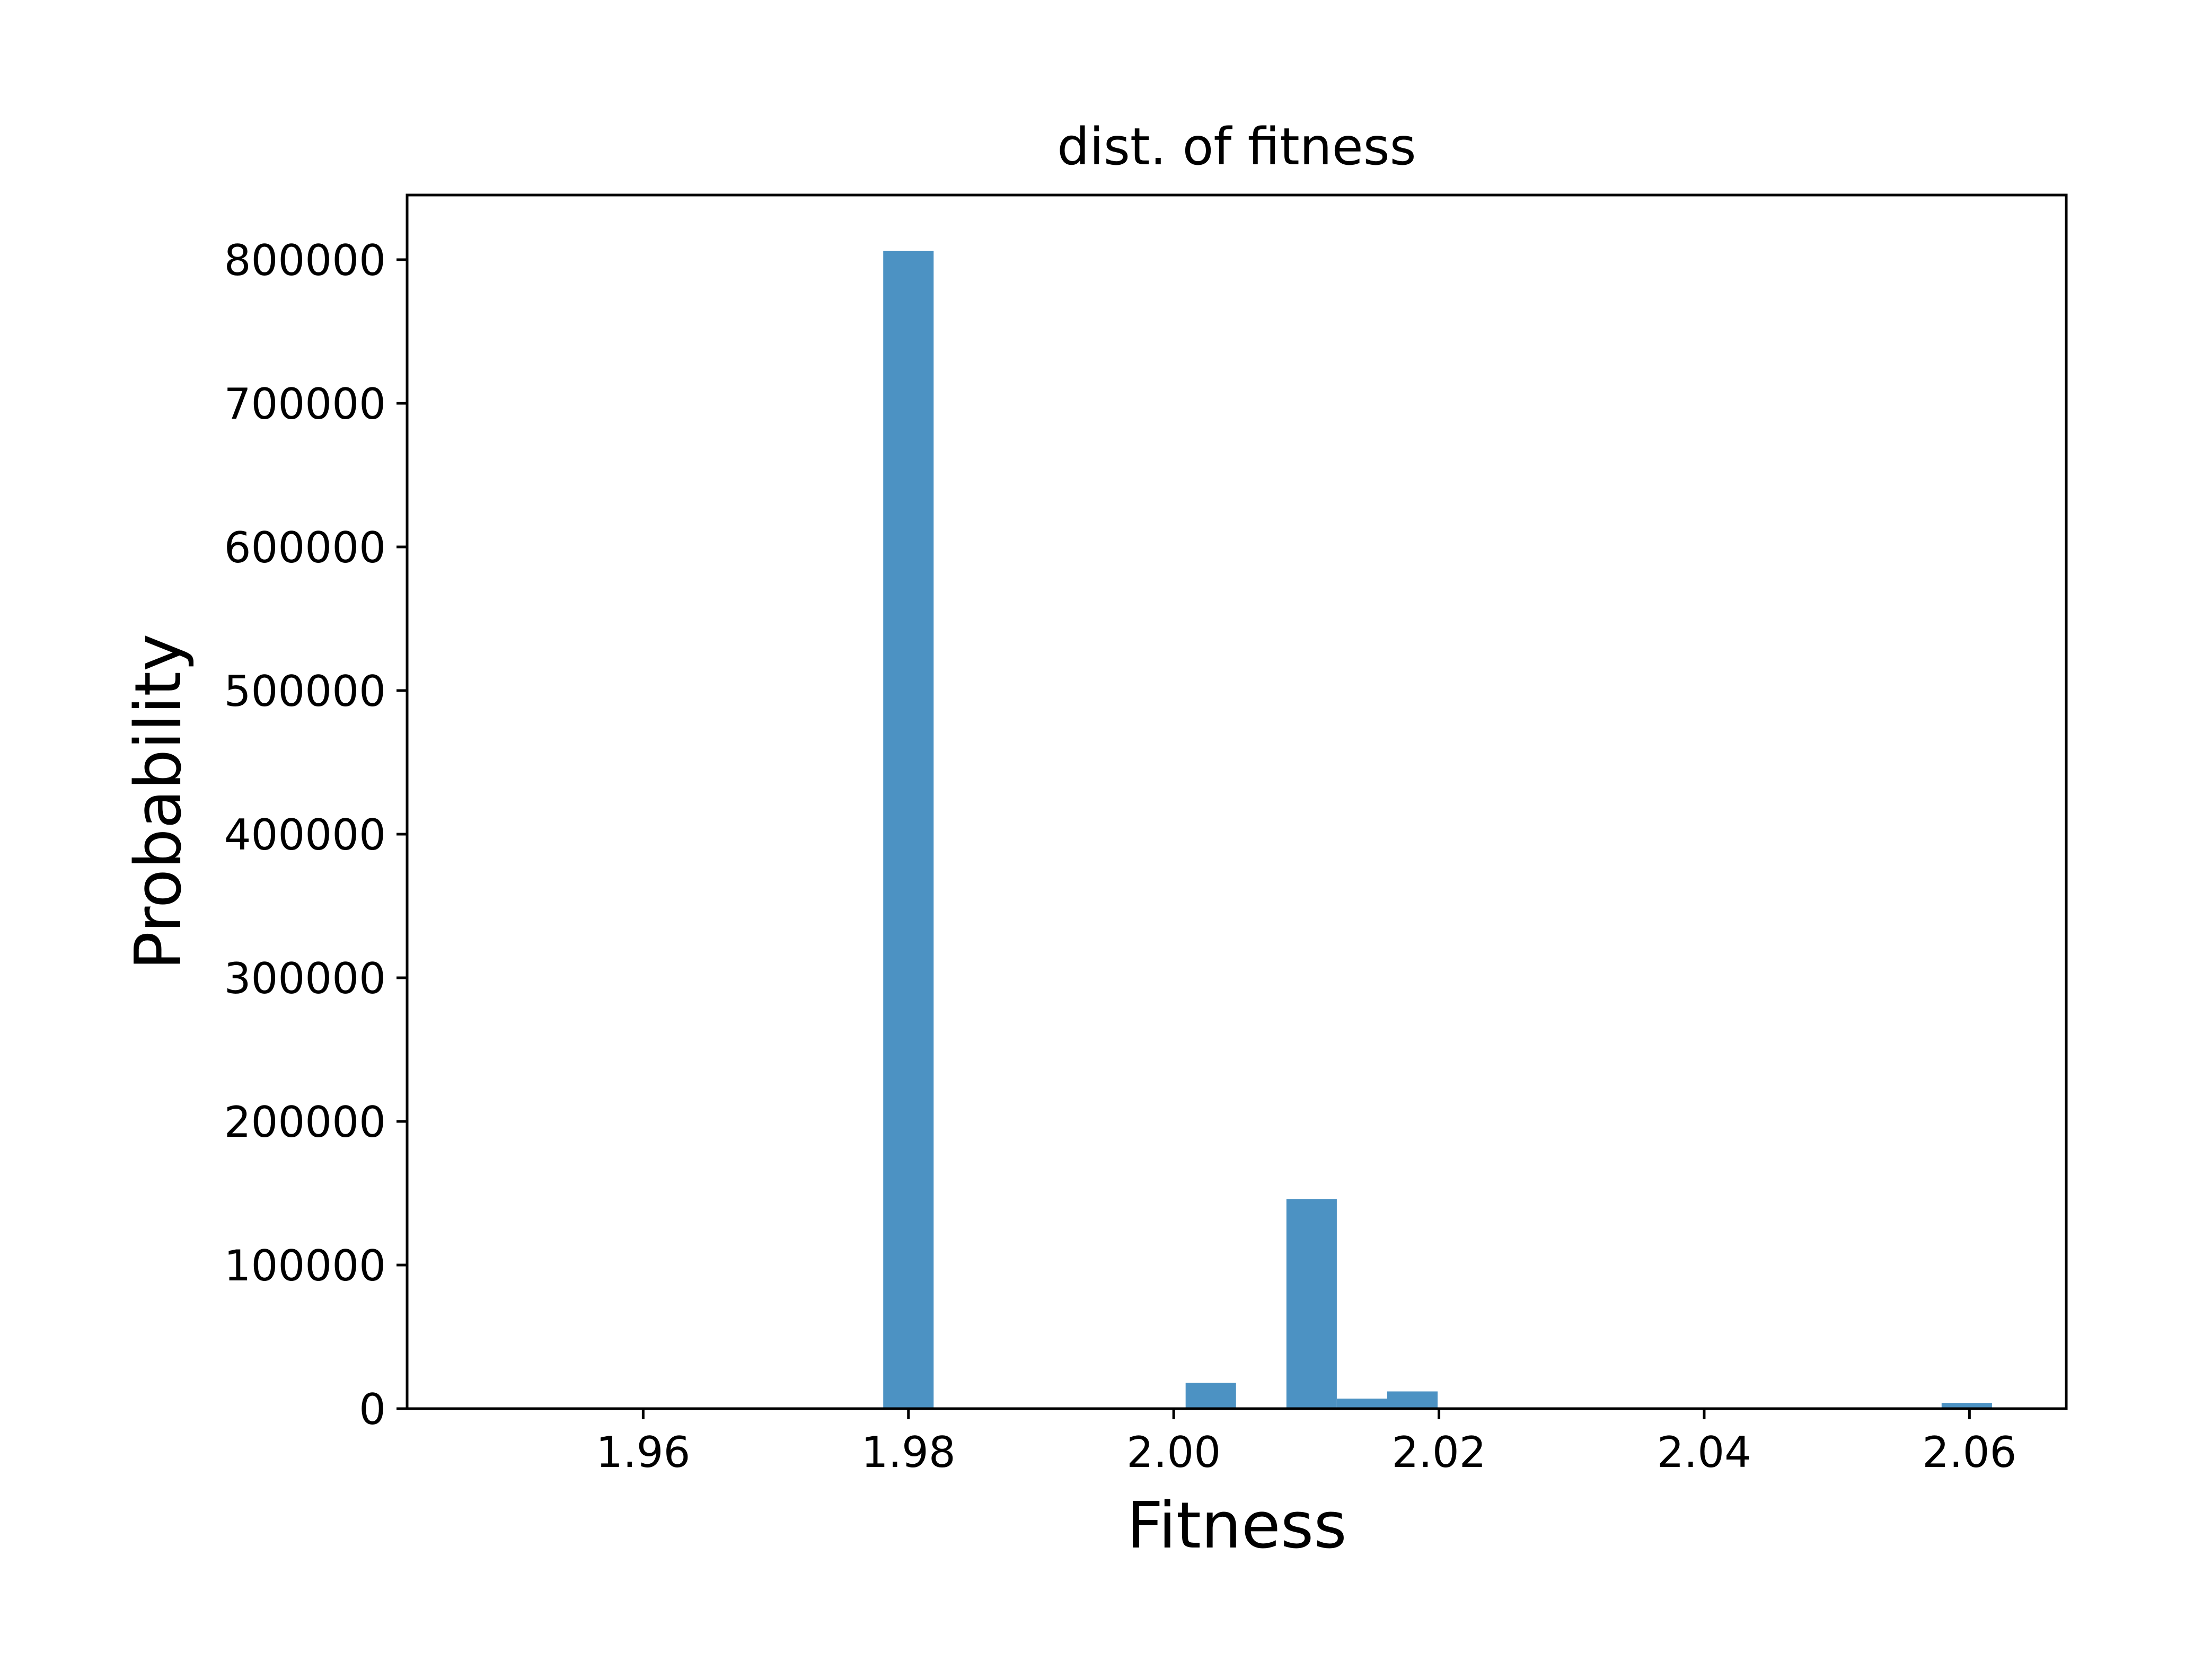 The width and height of the screenshot is (2185, 1680). I want to click on x-tick-label-0: 1.96, so click(643, 1452).